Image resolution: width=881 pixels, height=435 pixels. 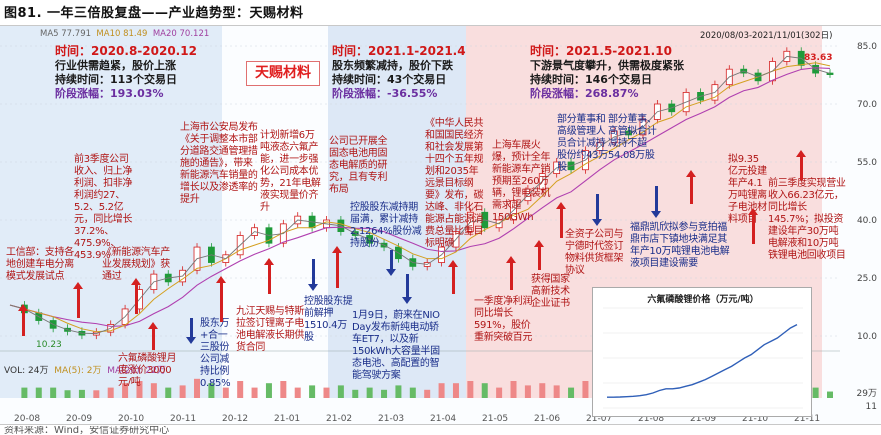 What do you see at coordinates (866, 163) in the screenshot?
I see `y-tick: 55.0` at bounding box center [866, 163].